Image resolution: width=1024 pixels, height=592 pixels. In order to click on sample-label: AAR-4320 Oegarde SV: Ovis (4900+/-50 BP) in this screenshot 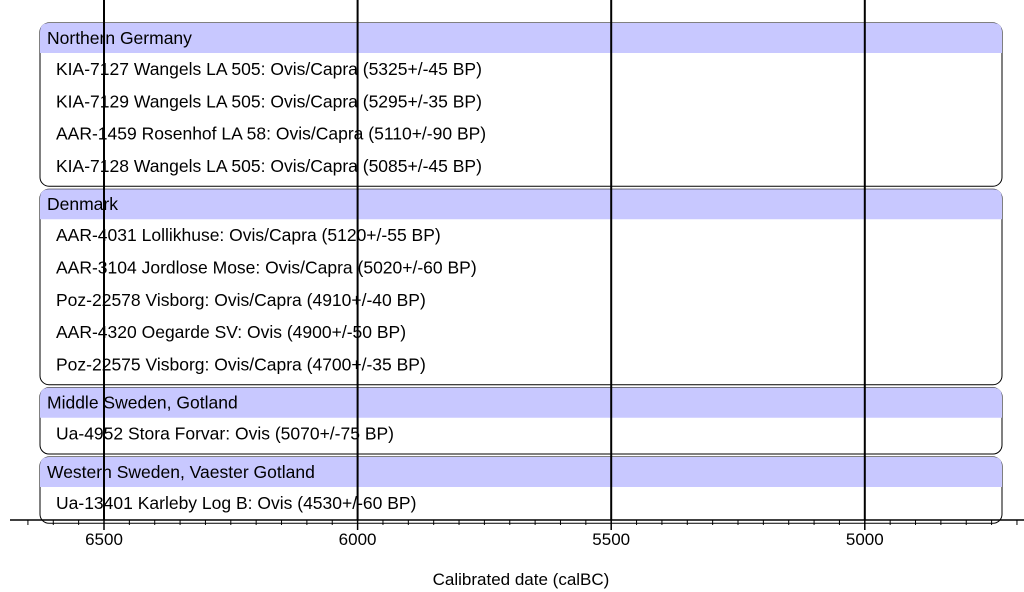, I will do `click(231, 332)`.